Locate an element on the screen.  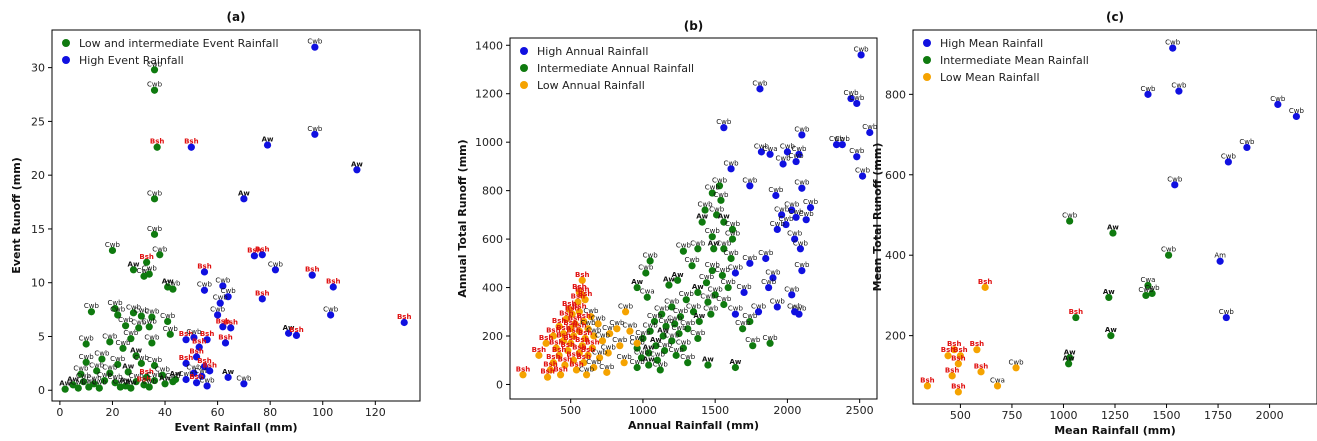
x-tick-label: 40 is located at coordinates (165, 412).